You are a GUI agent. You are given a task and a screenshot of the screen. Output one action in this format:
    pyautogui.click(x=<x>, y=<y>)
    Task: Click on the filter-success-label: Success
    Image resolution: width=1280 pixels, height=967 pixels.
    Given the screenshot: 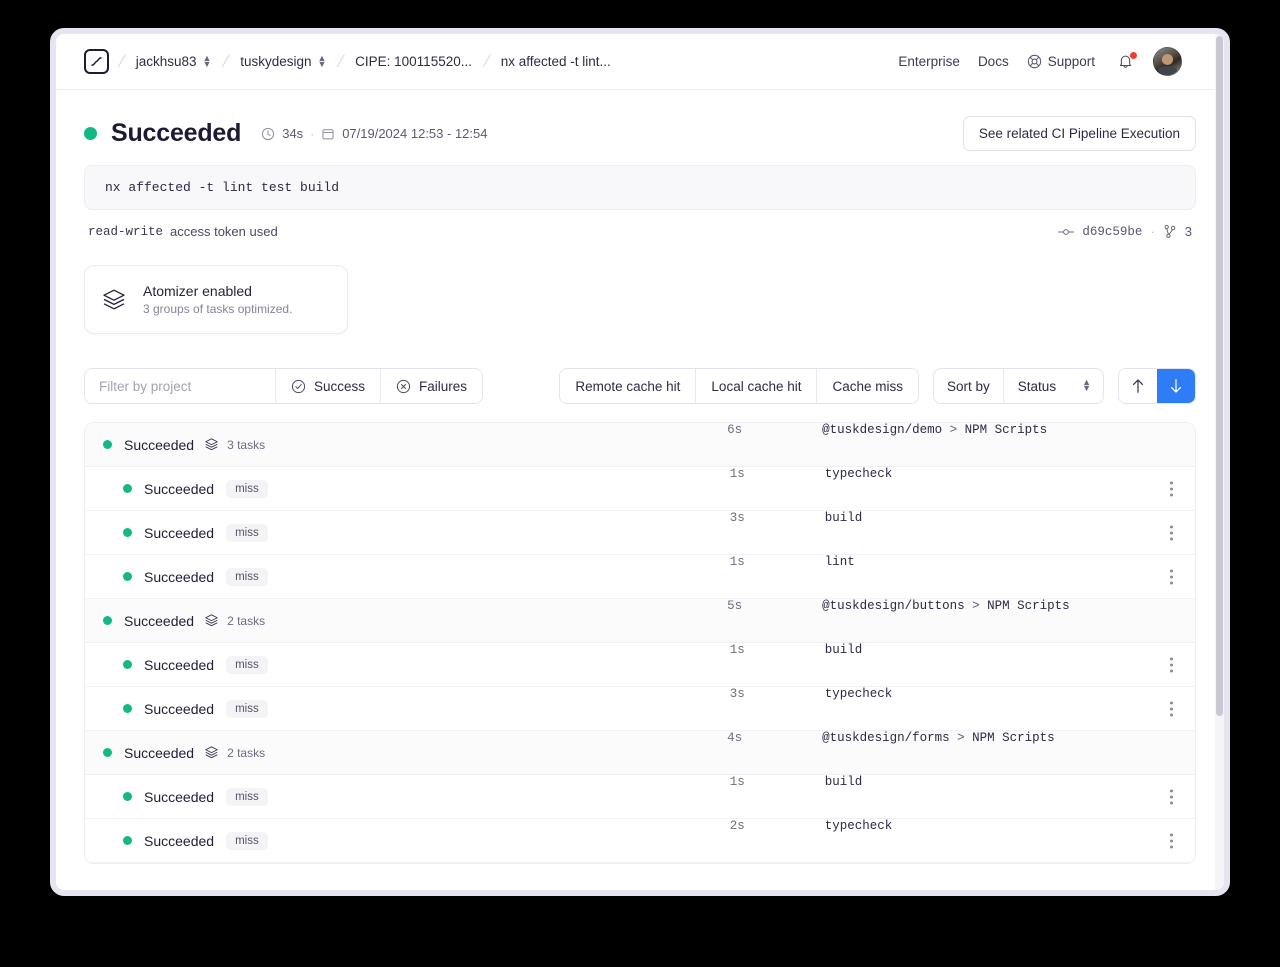 What is the action you would take?
    pyautogui.click(x=340, y=386)
    